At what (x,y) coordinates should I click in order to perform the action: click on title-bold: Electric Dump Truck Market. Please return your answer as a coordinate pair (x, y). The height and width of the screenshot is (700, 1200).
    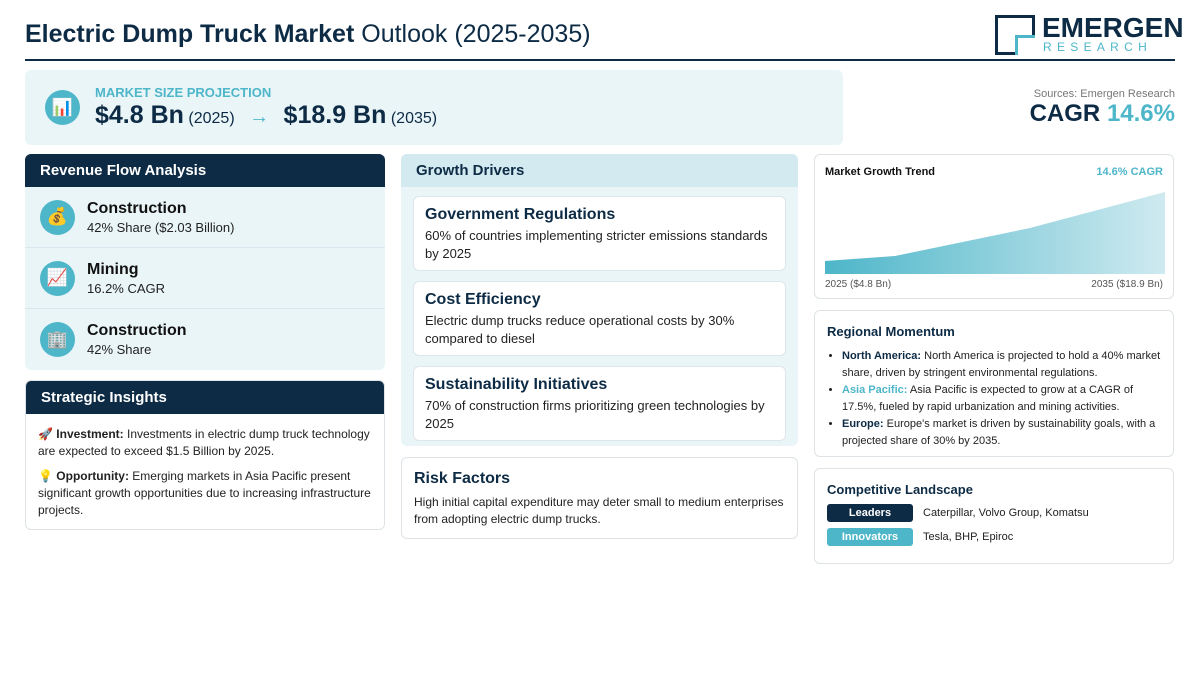
    Looking at the image, I should click on (190, 34).